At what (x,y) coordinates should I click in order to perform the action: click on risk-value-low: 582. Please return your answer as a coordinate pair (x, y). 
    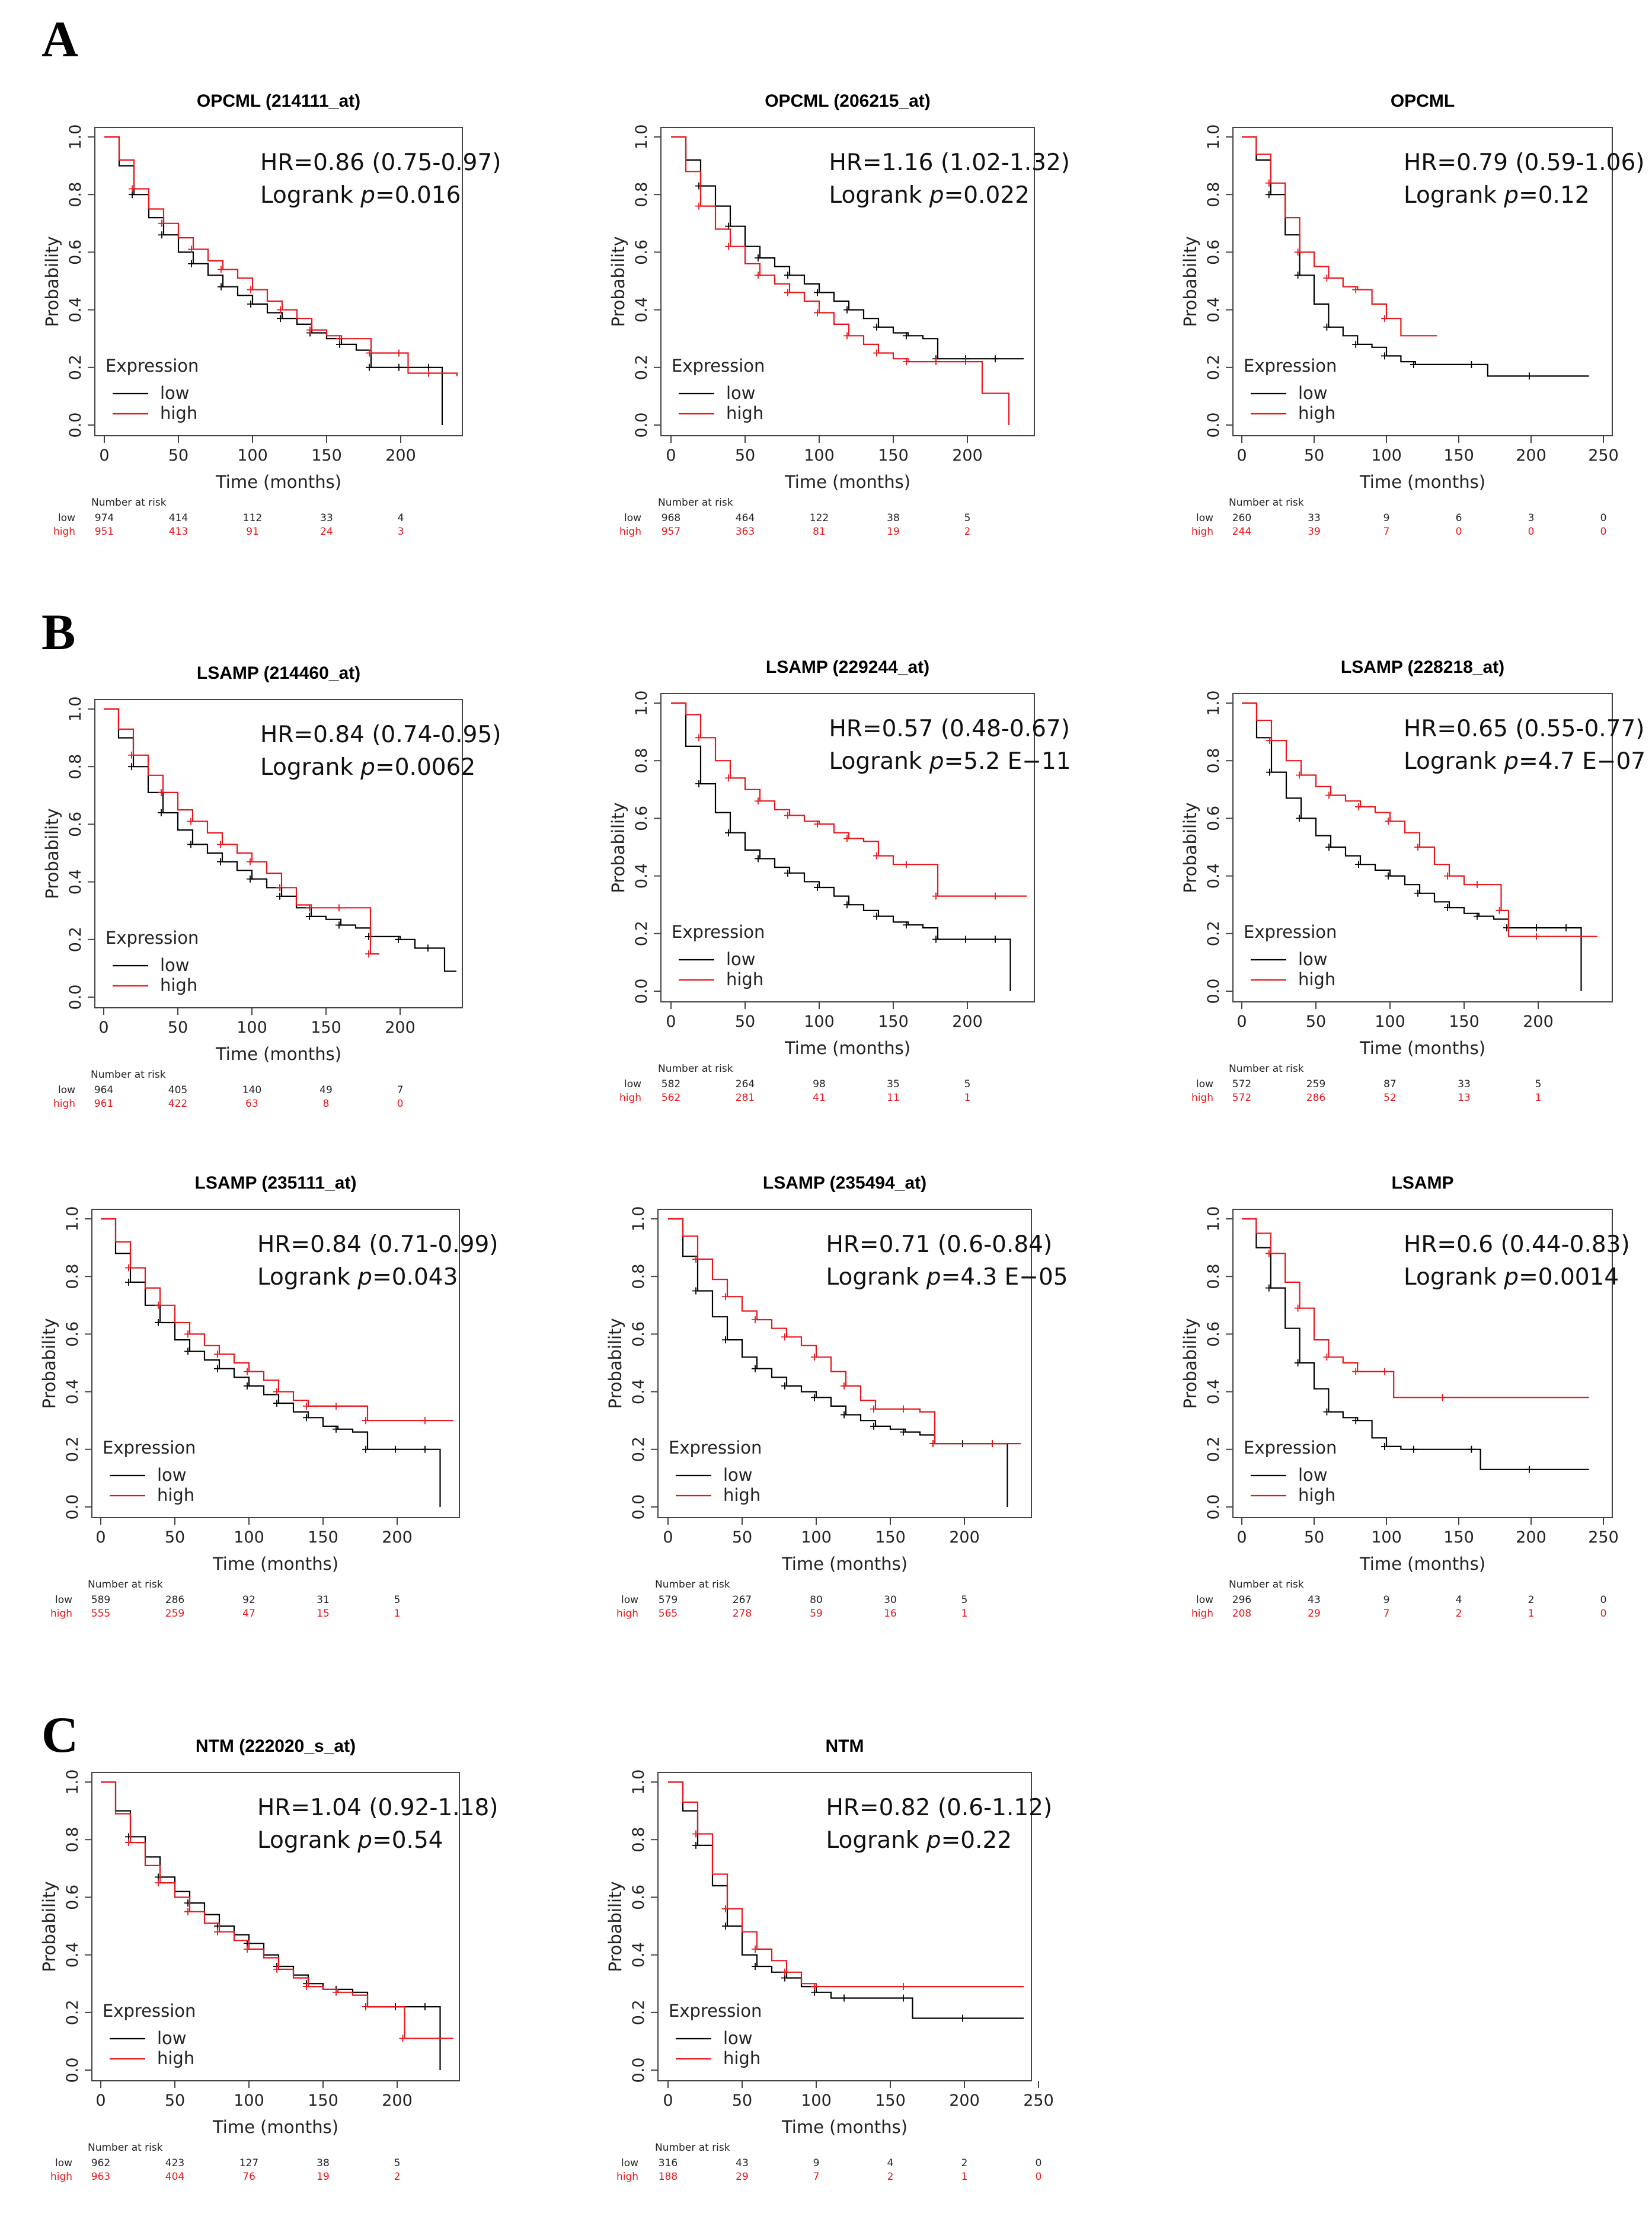
    Looking at the image, I should click on (671, 1084).